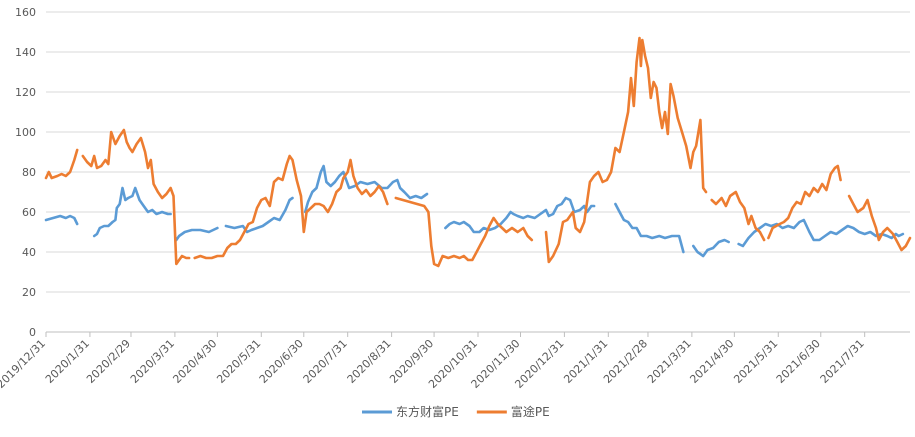  What do you see at coordinates (194, 361) in the screenshot?
I see `x-tick-label: 2020/4/30` at bounding box center [194, 361].